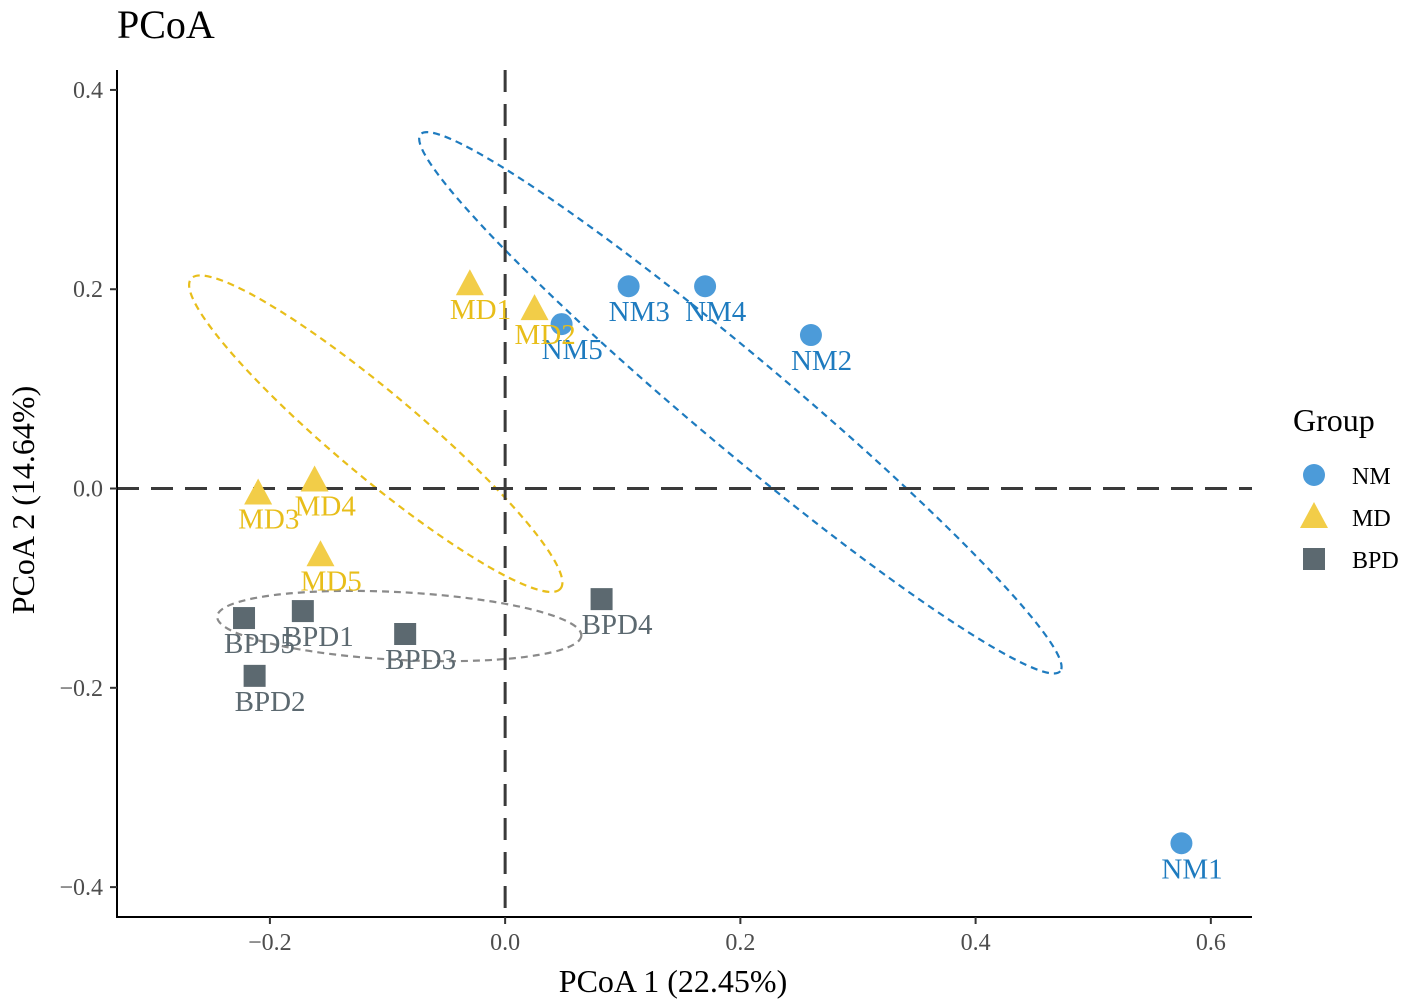 The image size is (1418, 1008). I want to click on point-nm5, so click(561, 324).